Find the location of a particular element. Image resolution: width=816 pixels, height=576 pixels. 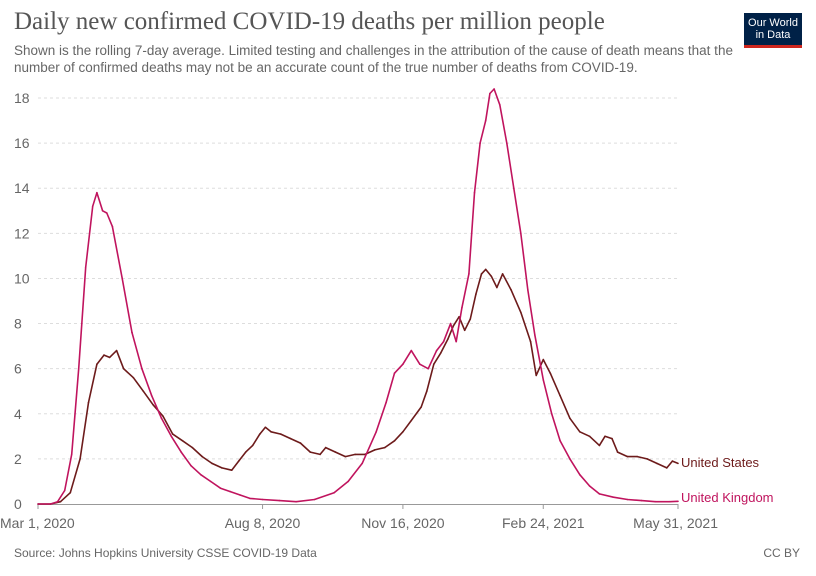

y-tick-label-4: 4 is located at coordinates (18, 414).